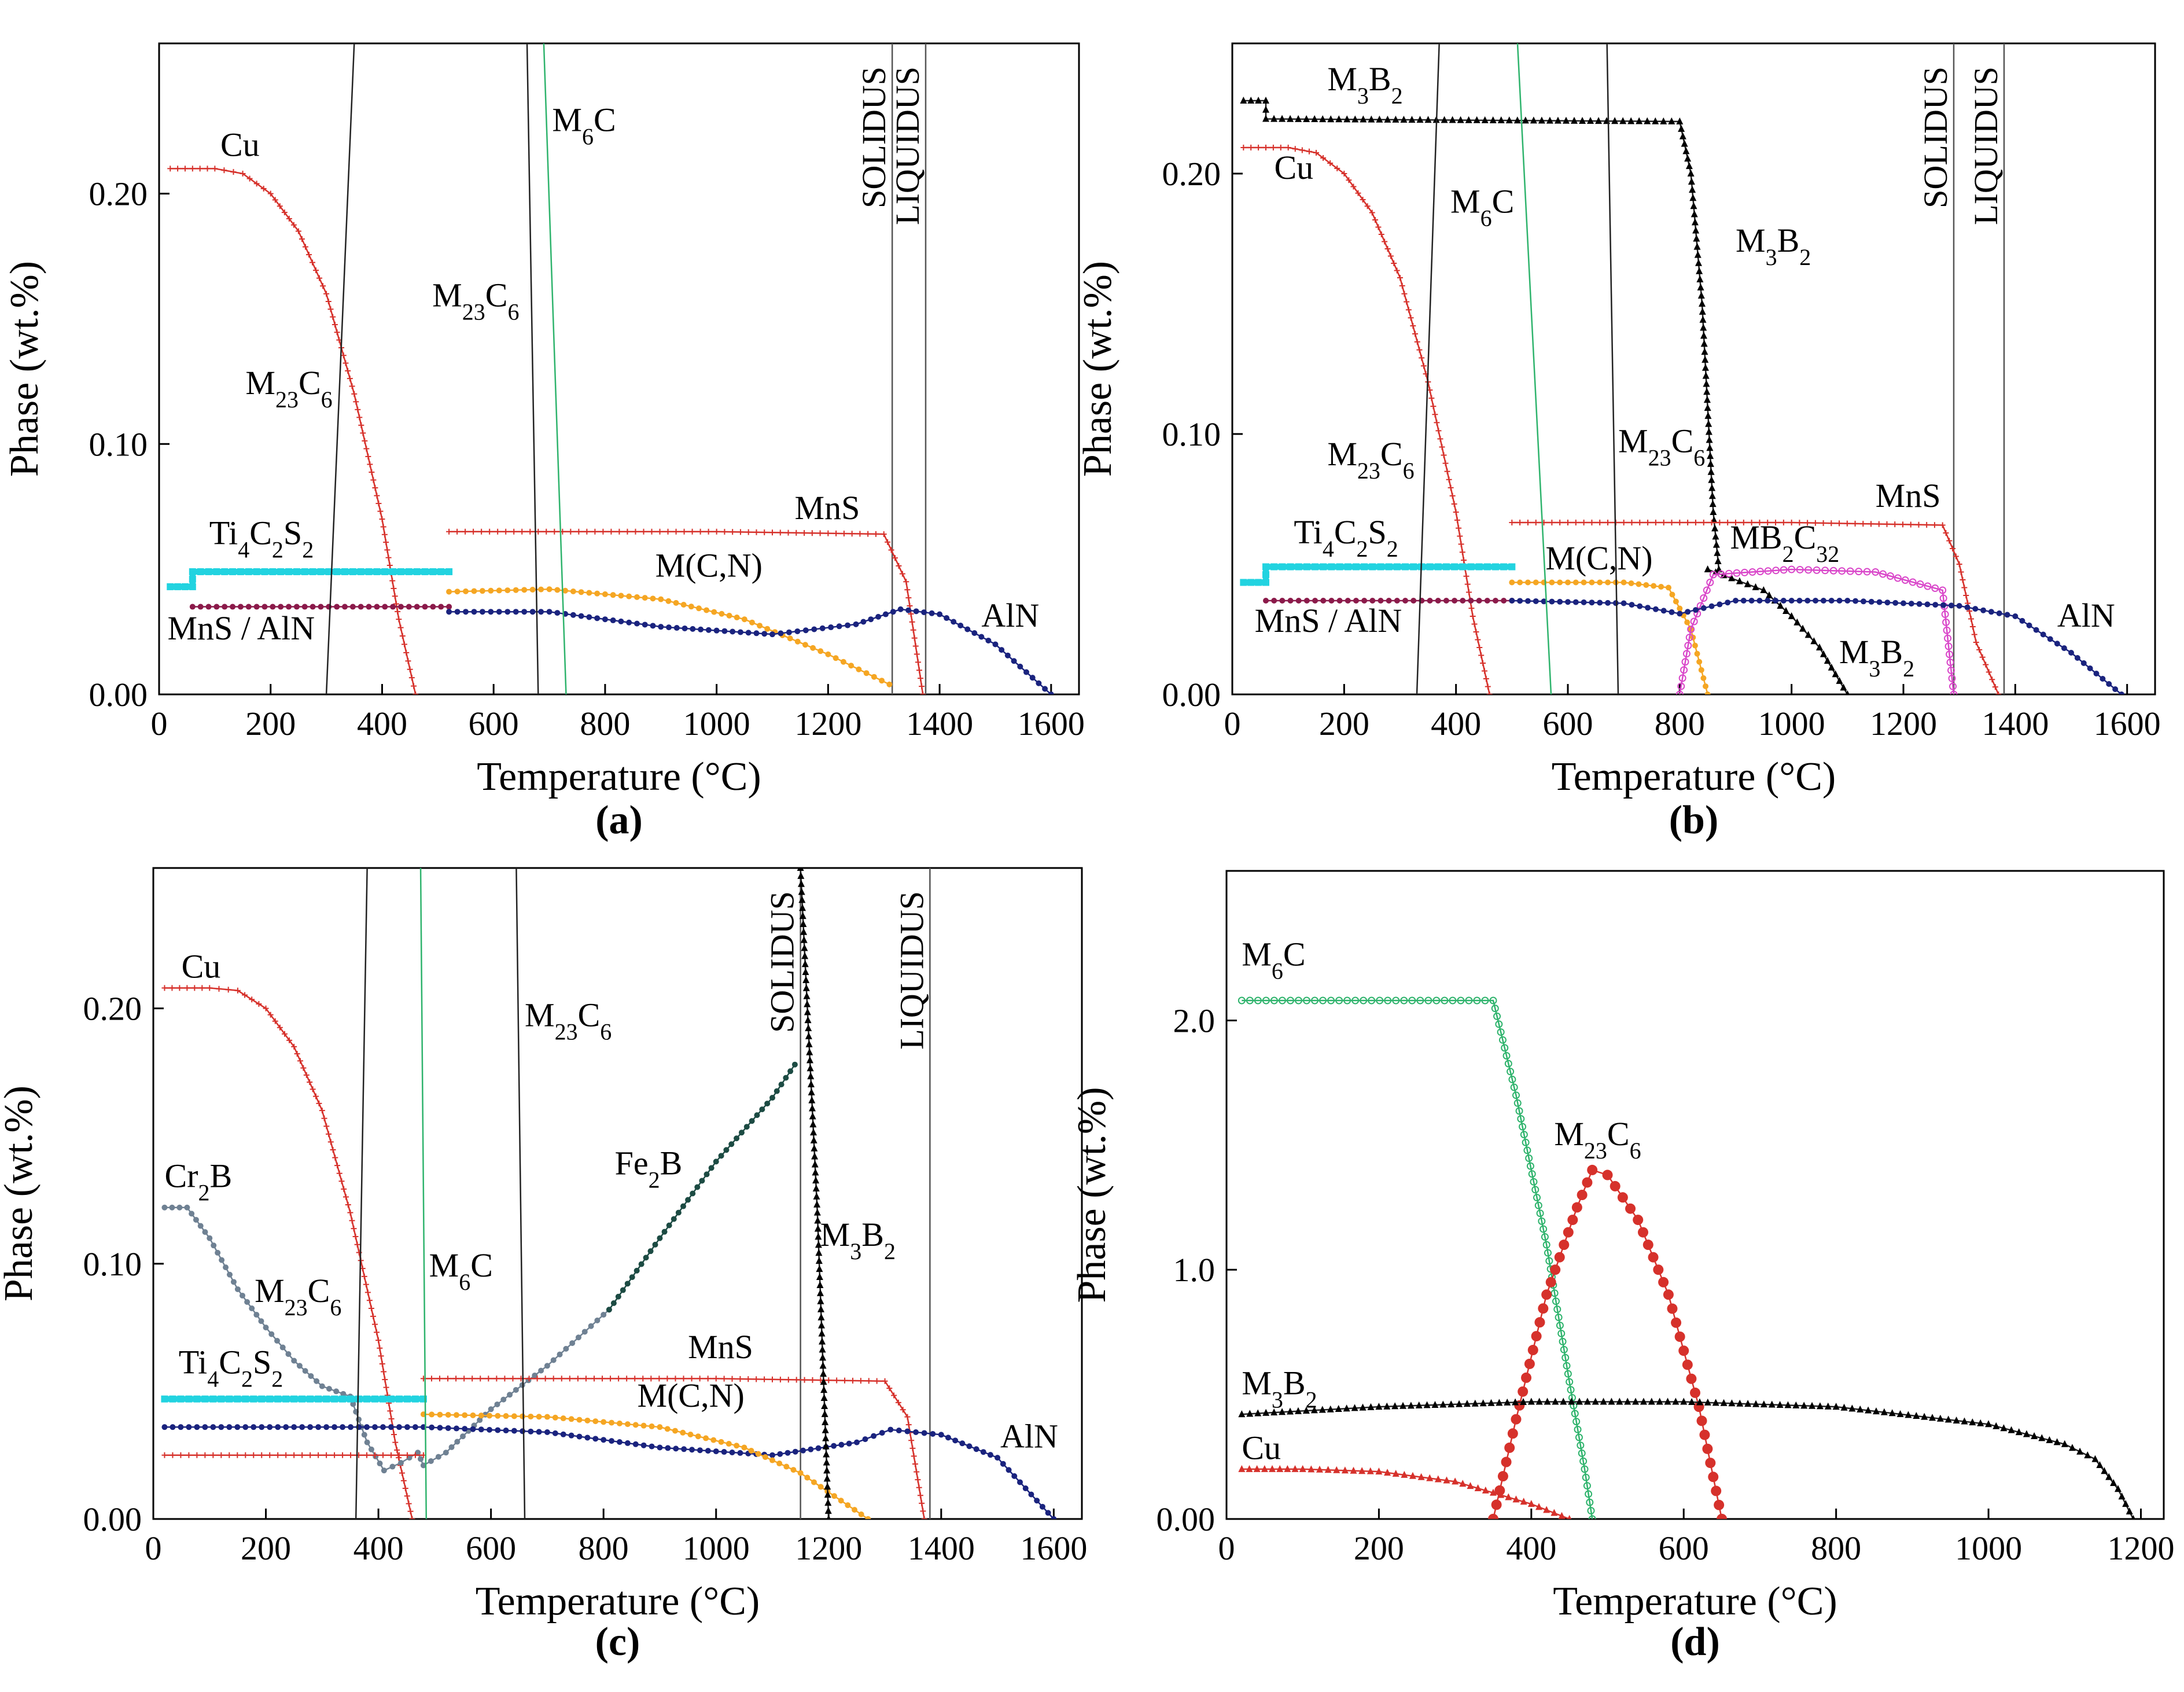 The width and height of the screenshot is (2184, 1692). What do you see at coordinates (1784, 542) in the screenshot?
I see `phase-label-mb2c32: MB2C32` at bounding box center [1784, 542].